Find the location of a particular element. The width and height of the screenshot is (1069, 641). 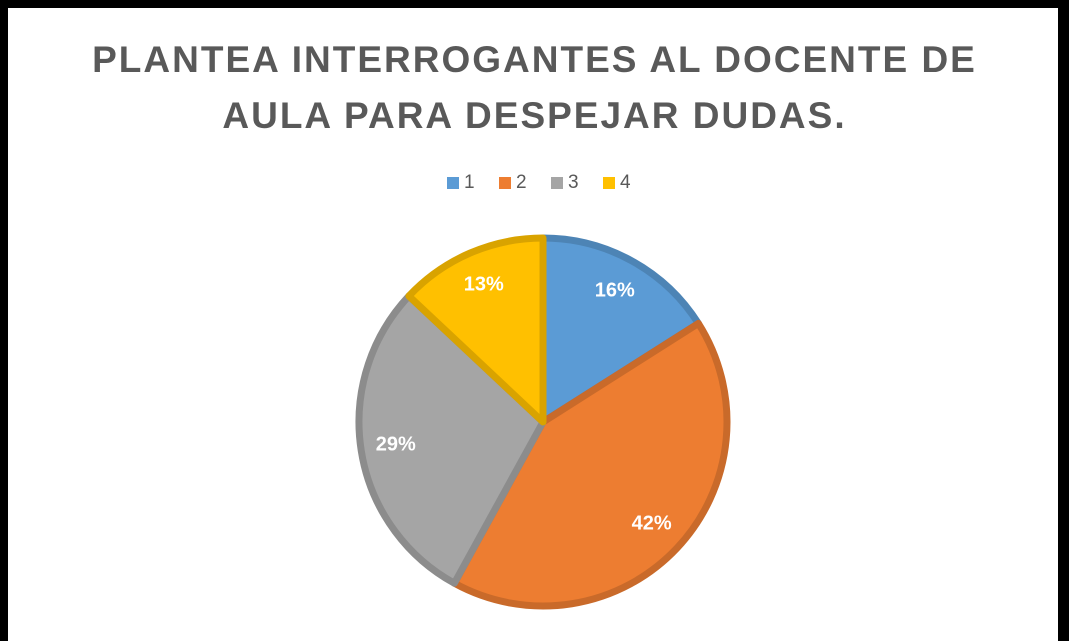

data-label: 13% is located at coordinates (484, 284).